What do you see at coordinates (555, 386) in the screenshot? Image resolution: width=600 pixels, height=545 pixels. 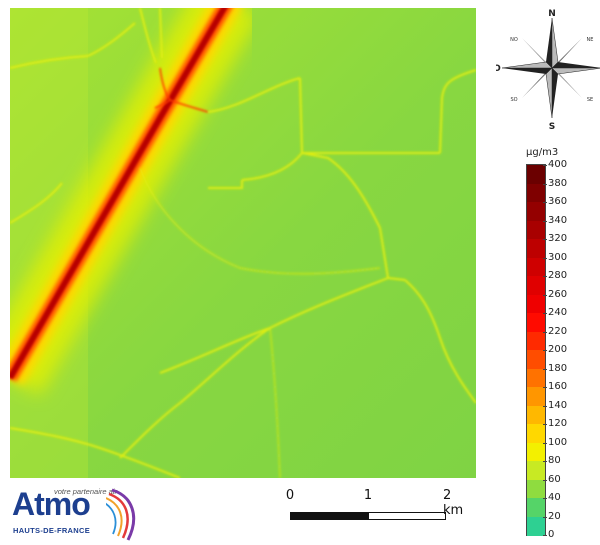 I see `legend-tick-label: 160` at bounding box center [555, 386].